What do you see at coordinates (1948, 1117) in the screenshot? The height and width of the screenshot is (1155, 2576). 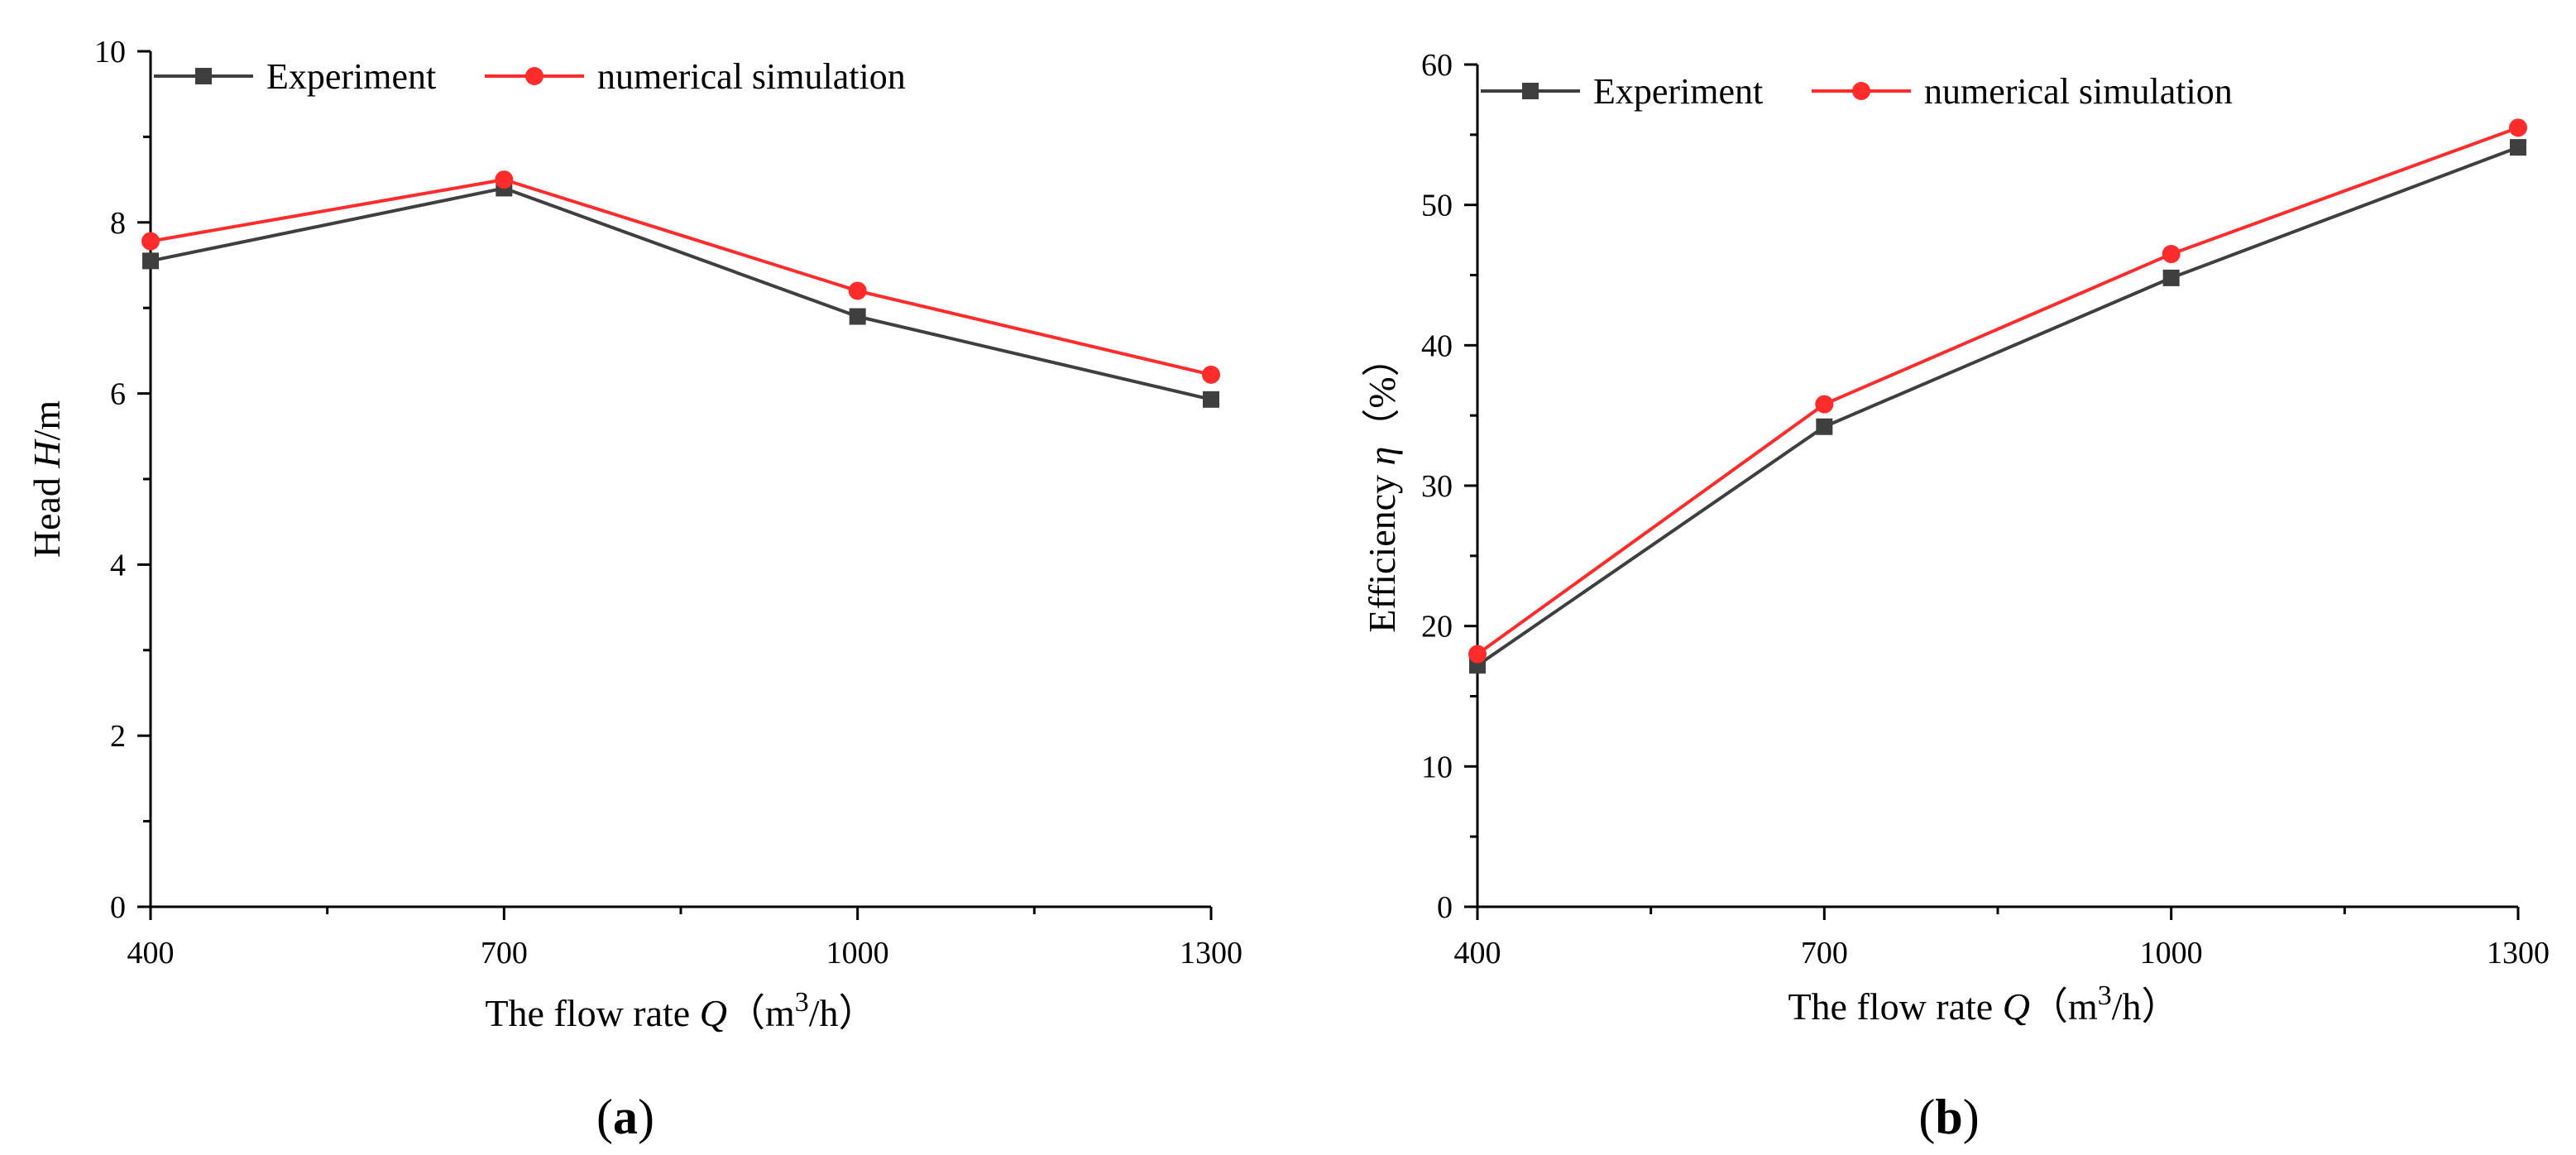 I see `panel-label: (b)` at bounding box center [1948, 1117].